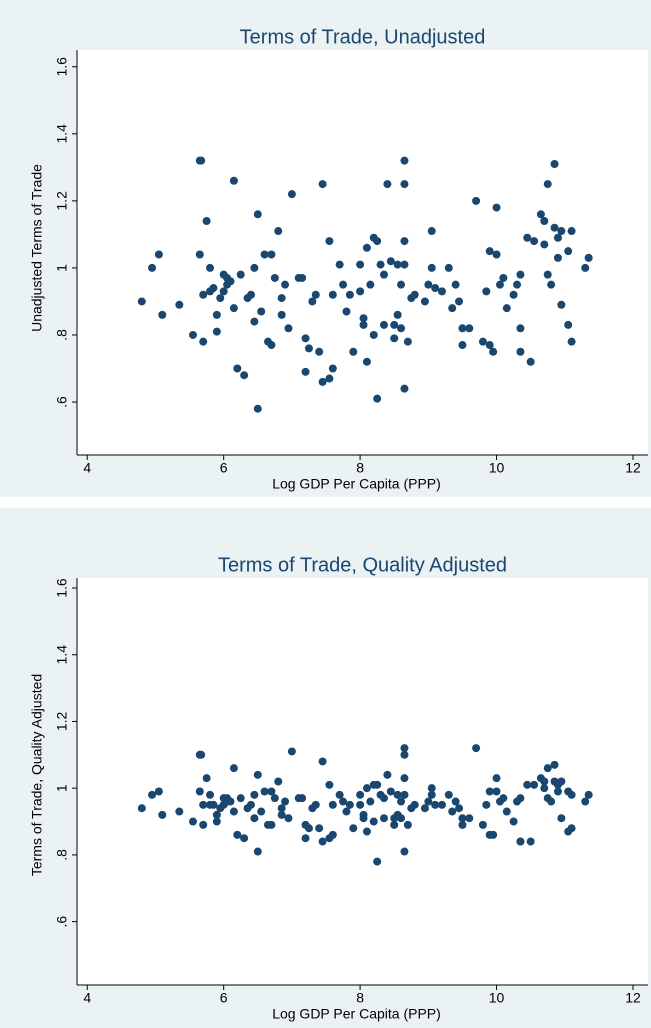 The height and width of the screenshot is (1028, 651). I want to click on y-tick-label: 1, so click(62, 788).